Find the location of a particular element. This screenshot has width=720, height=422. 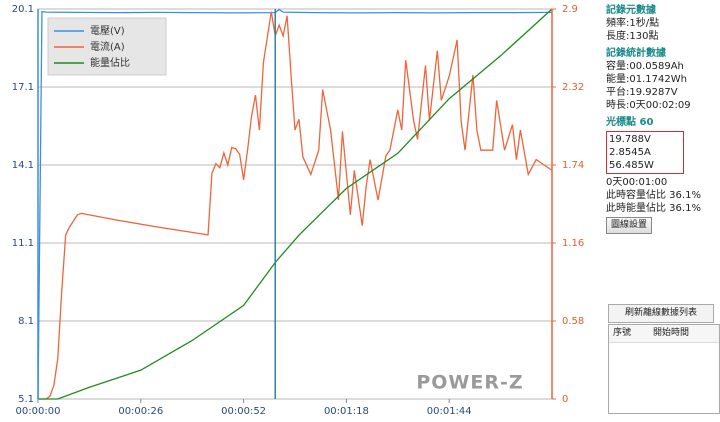

watermark: POWER-Z is located at coordinates (469, 383).